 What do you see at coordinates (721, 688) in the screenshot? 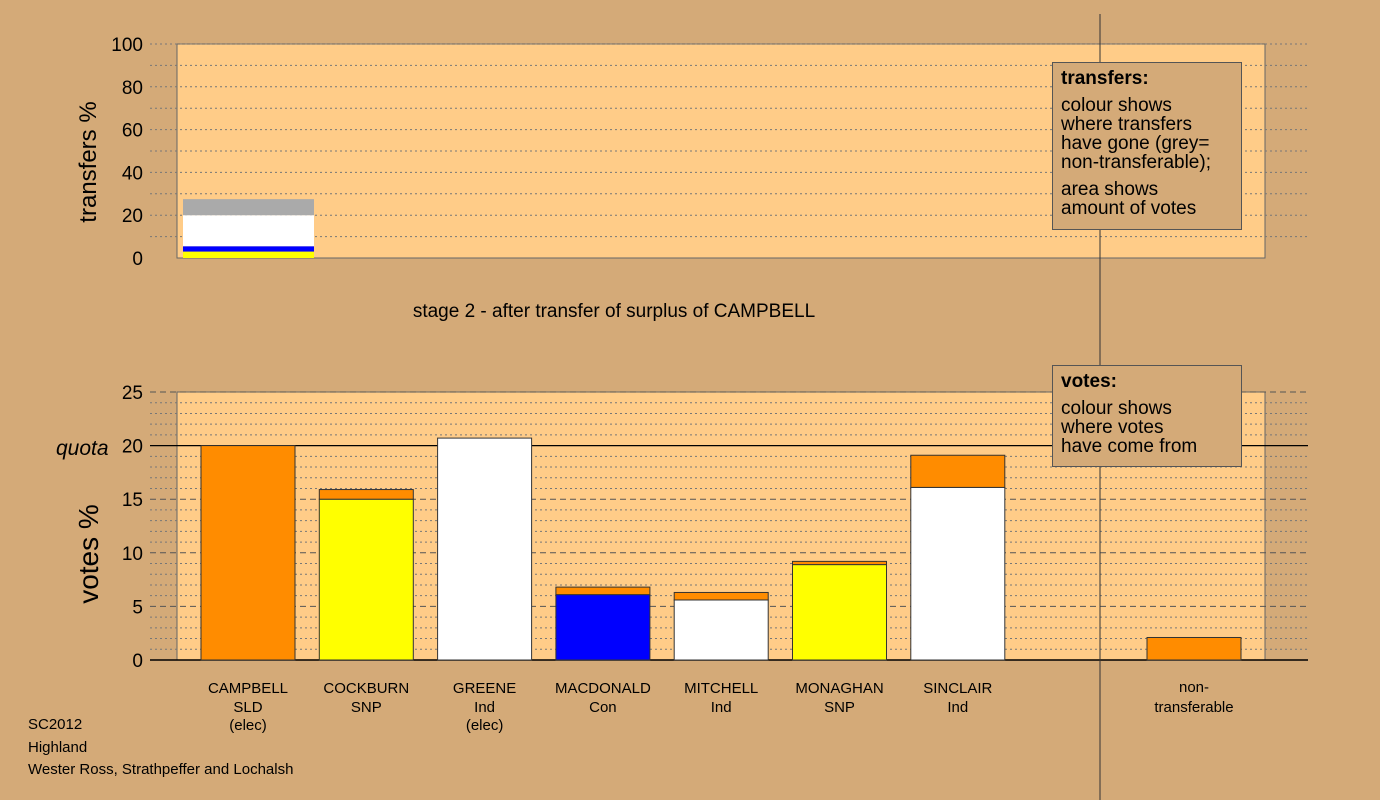
I see `candidate-name-label: MITCHELL` at bounding box center [721, 688].